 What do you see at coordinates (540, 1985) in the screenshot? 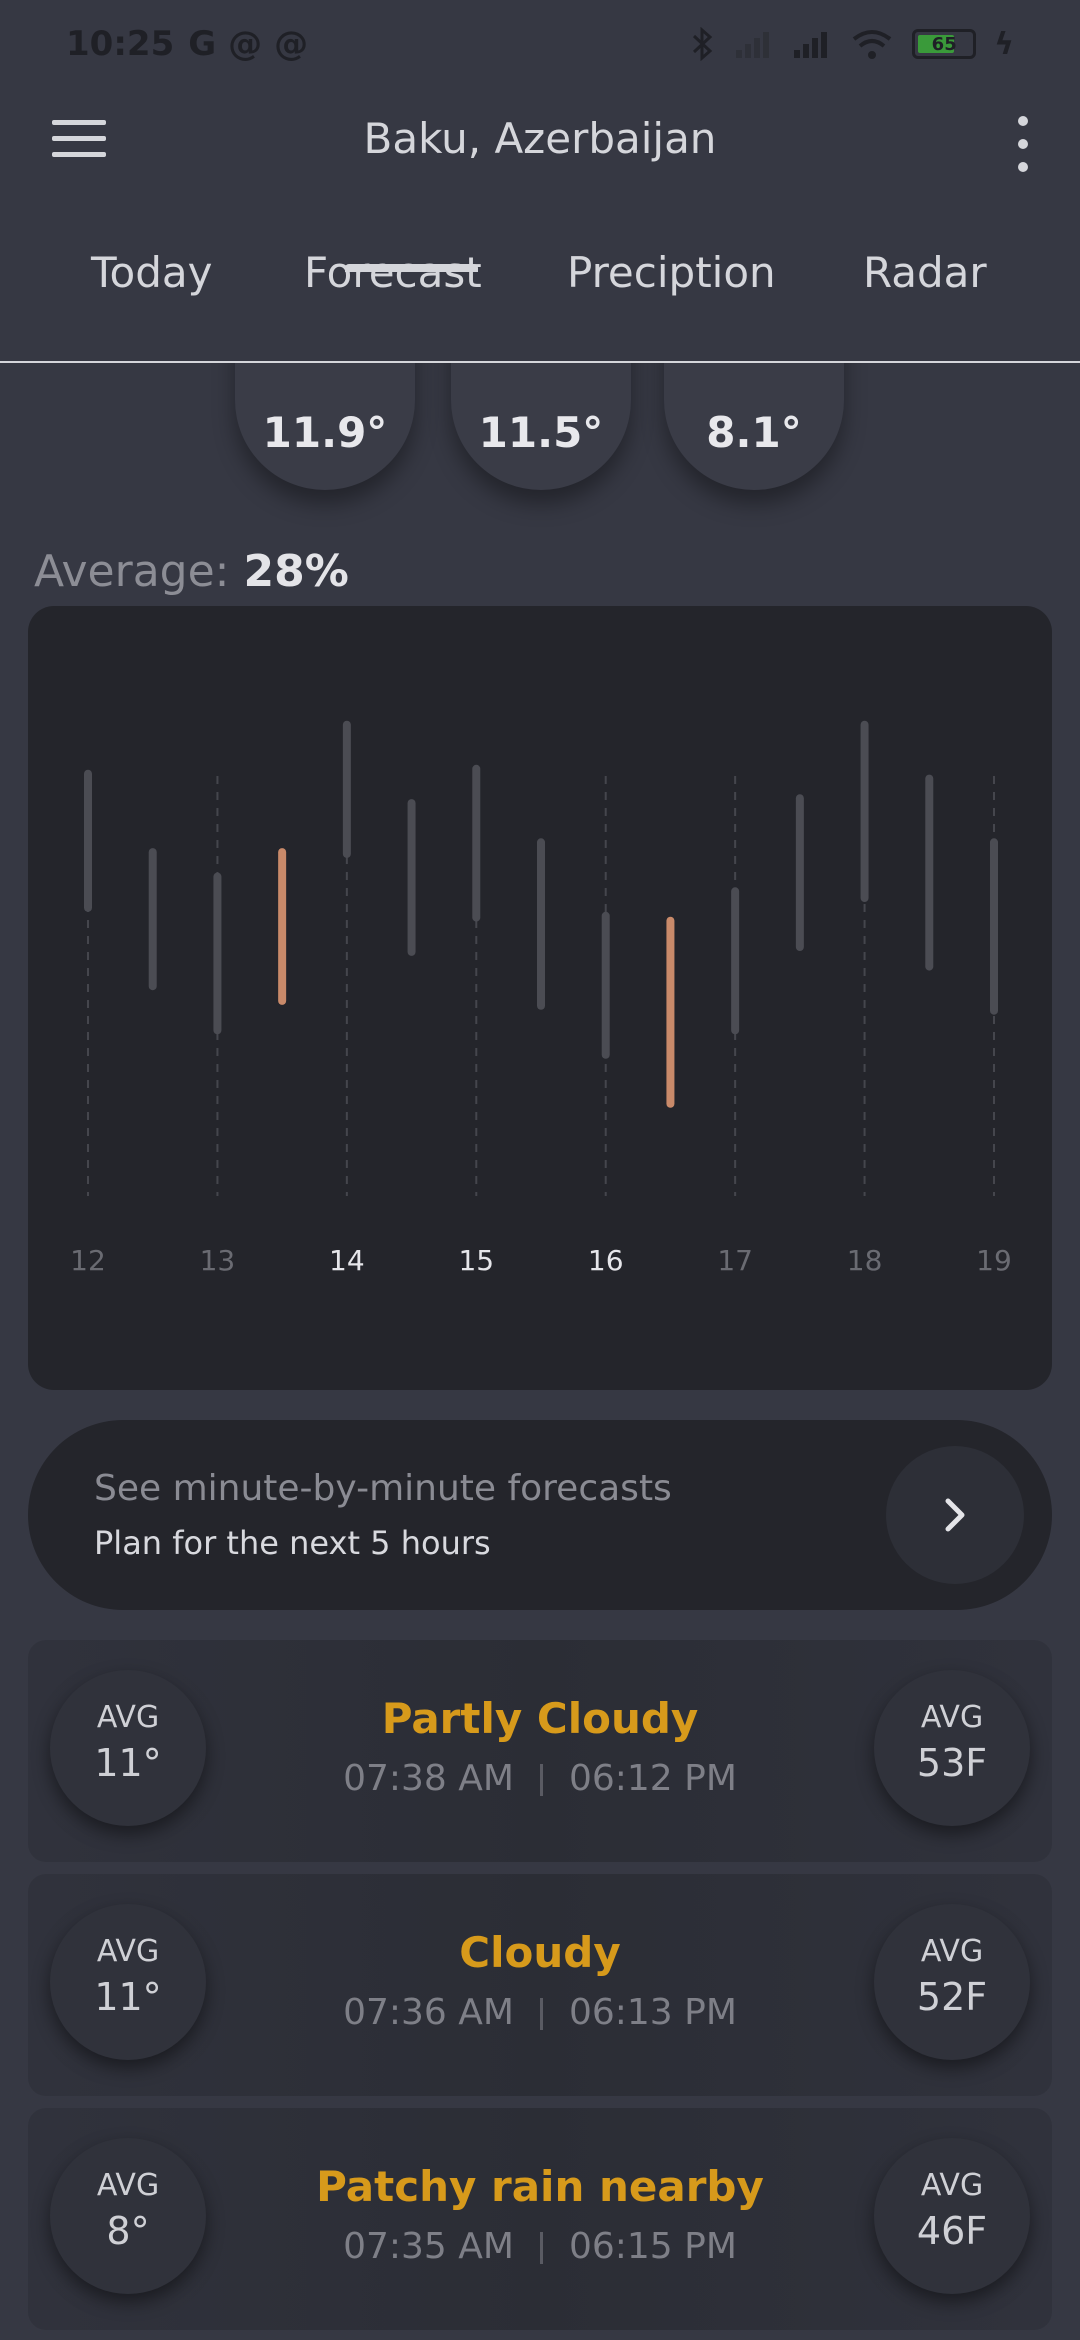
I see `forecast-row: AVG 11° Cloudy 07:36 AM 06:13 PM AVG 52F` at bounding box center [540, 1985].